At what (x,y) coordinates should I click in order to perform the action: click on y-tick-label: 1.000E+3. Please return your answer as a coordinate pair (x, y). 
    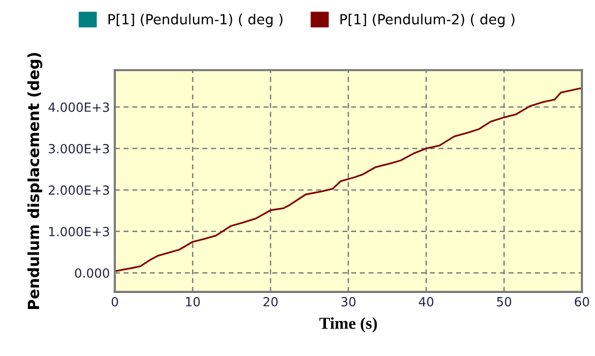
    Looking at the image, I should click on (79, 231).